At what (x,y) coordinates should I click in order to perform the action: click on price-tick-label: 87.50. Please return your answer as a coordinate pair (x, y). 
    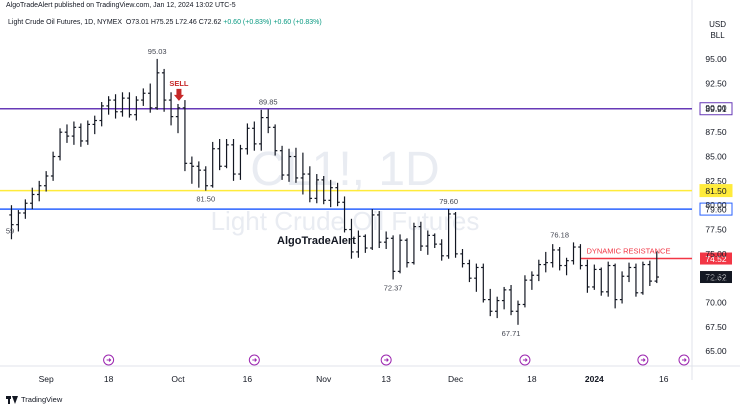
    Looking at the image, I should click on (716, 132).